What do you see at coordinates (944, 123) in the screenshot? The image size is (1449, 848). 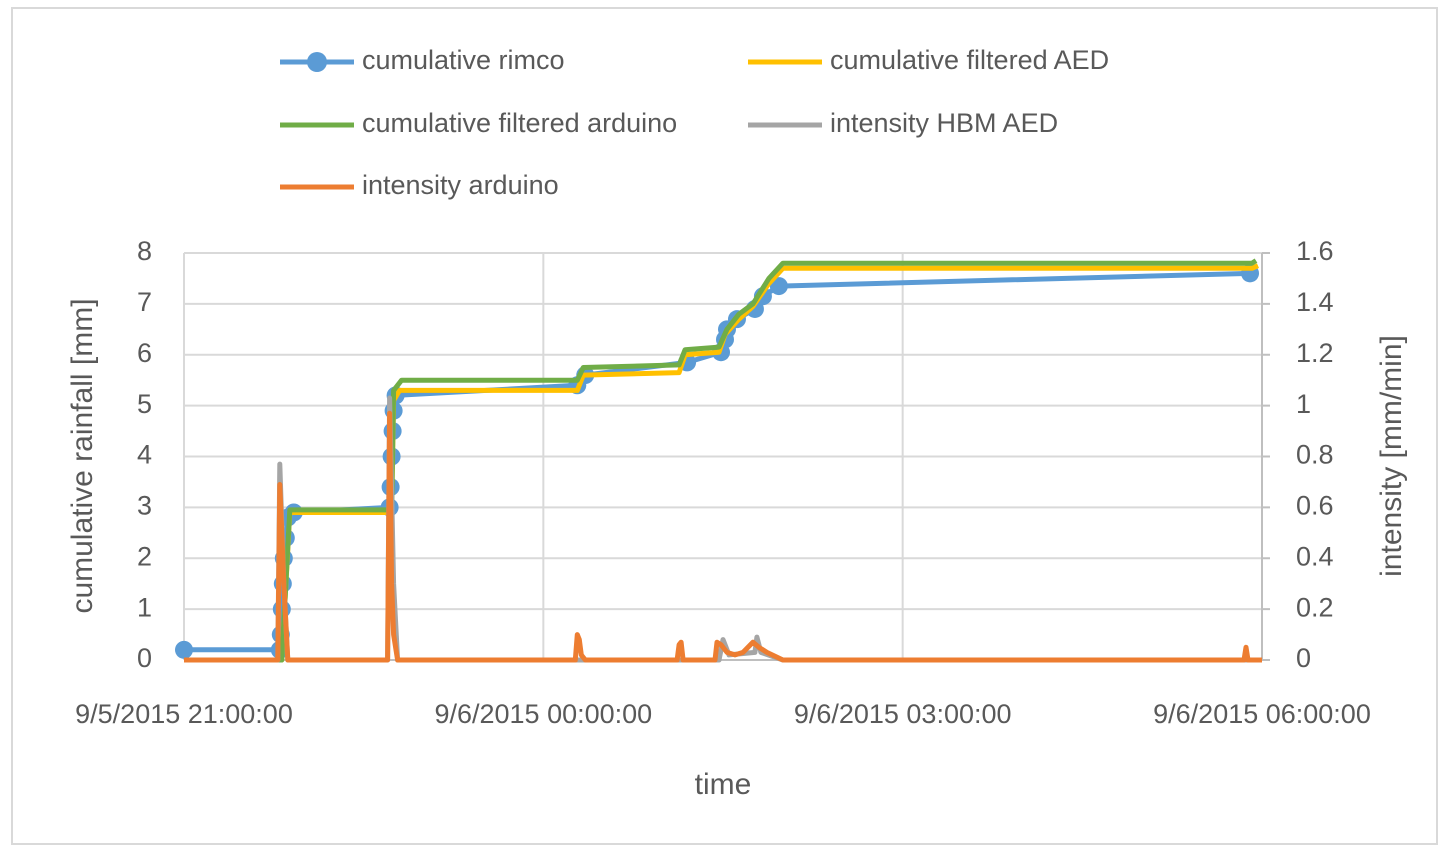 I see `legend-label: intensity HBM AED` at bounding box center [944, 123].